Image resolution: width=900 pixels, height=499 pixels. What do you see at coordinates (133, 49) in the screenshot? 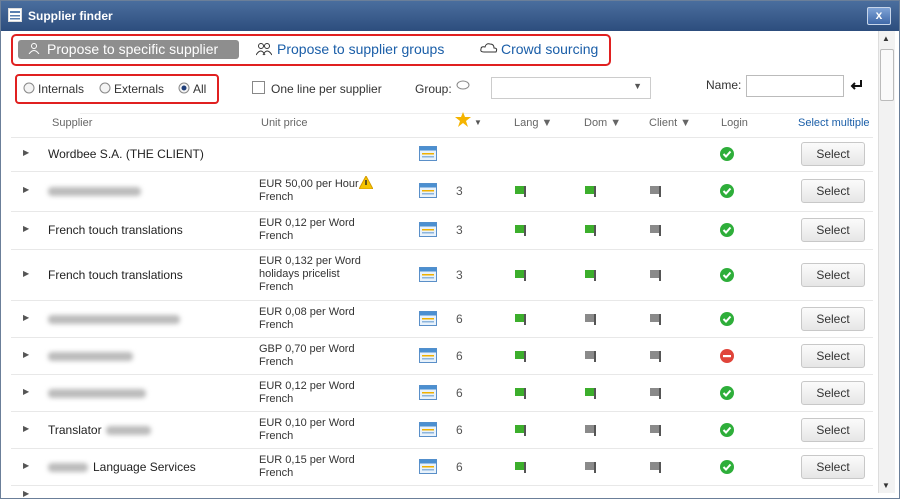
I see `tab: Propose to specific supplier` at bounding box center [133, 49].